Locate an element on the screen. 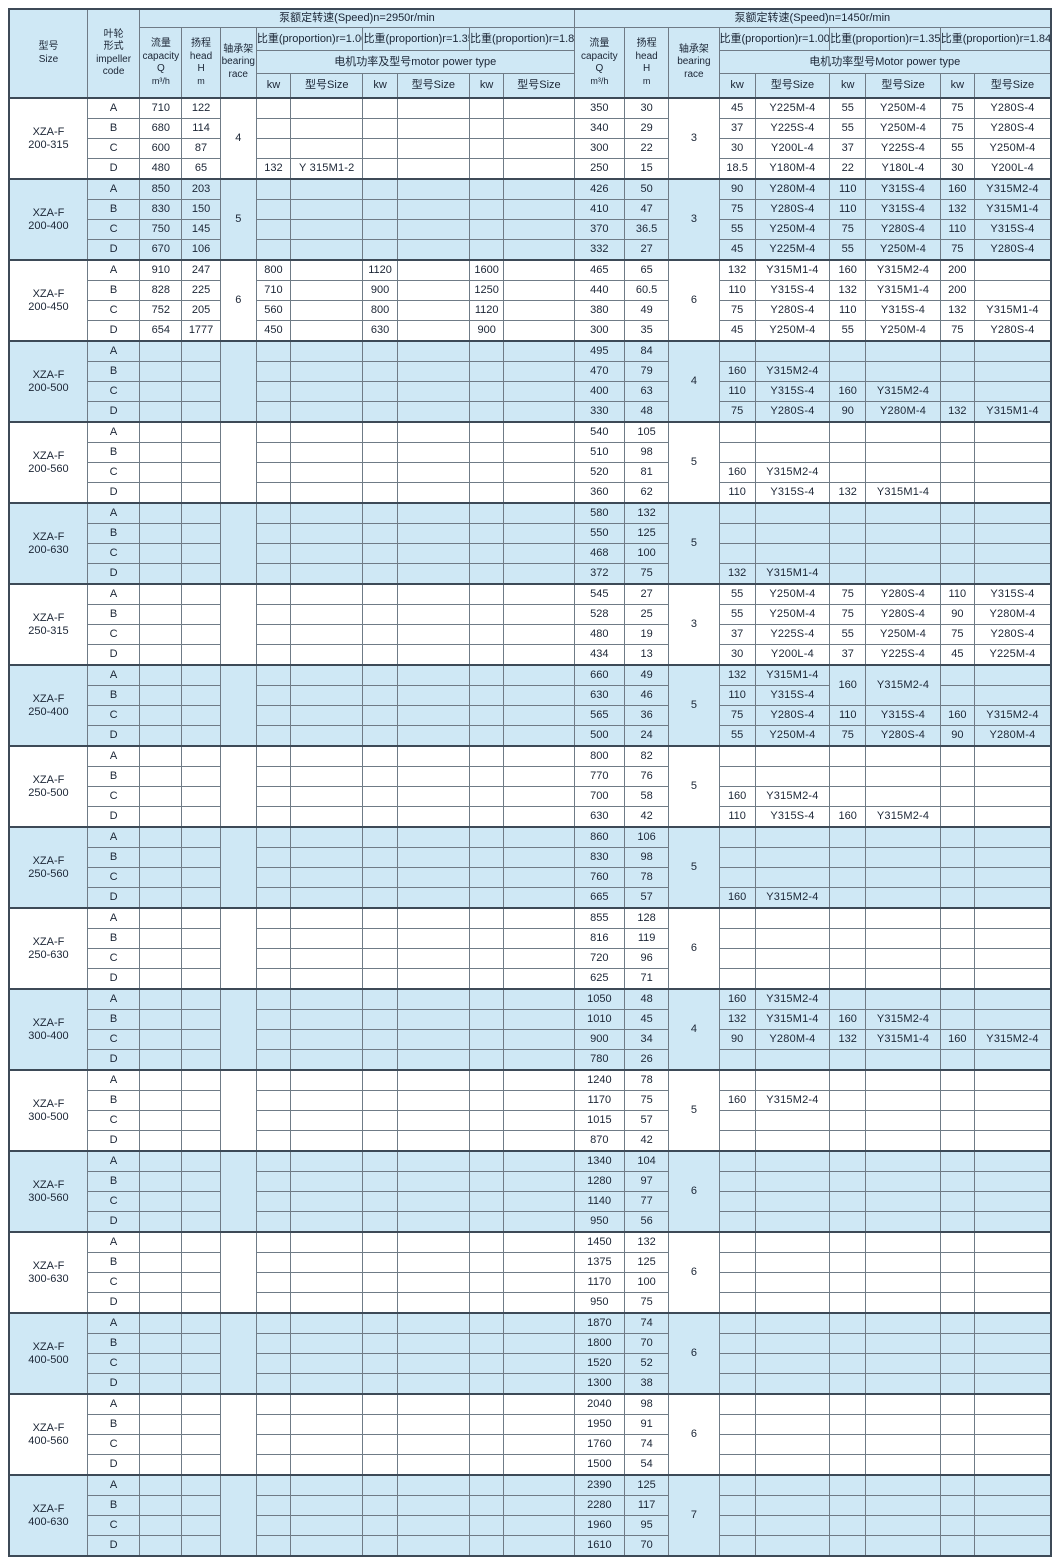  kw-2950-r100-cell: 710 is located at coordinates (273, 290).